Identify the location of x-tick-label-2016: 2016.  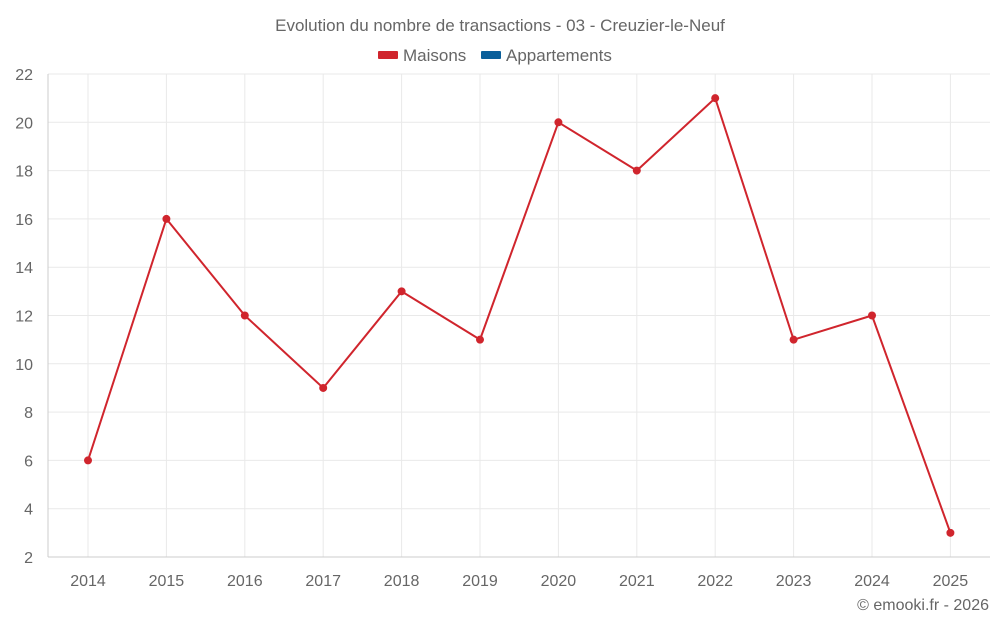
(245, 581).